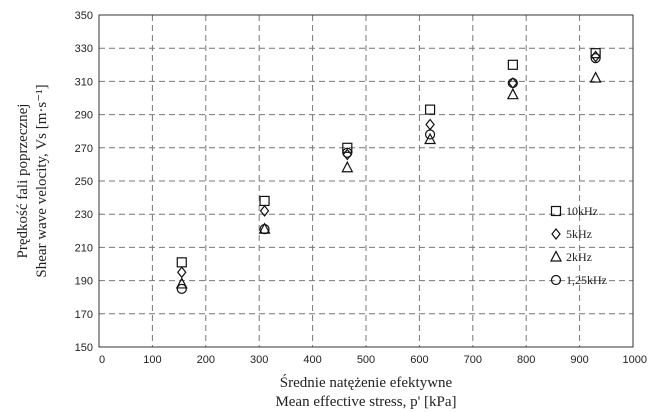  I want to click on x-tick-label: 900, so click(579, 360).